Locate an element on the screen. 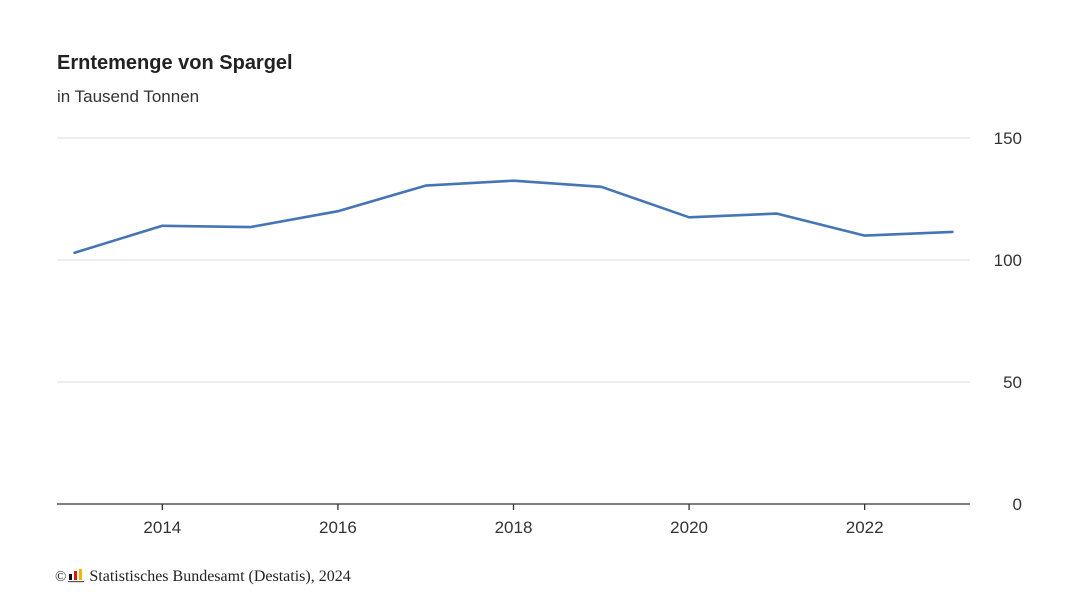  chart-title: Erntemenge von Spargel is located at coordinates (175, 63).